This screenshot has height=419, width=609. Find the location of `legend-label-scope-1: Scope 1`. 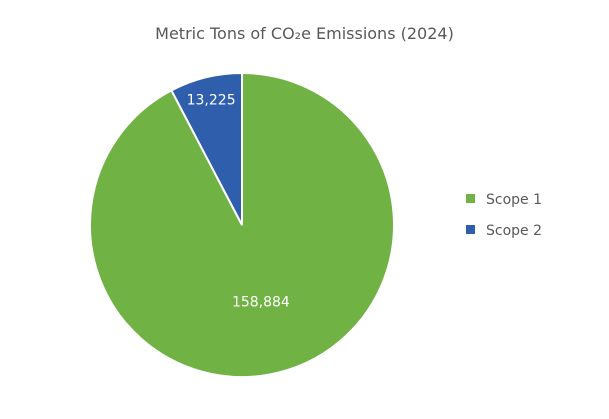

legend-label-scope-1: Scope 1 is located at coordinates (514, 200).